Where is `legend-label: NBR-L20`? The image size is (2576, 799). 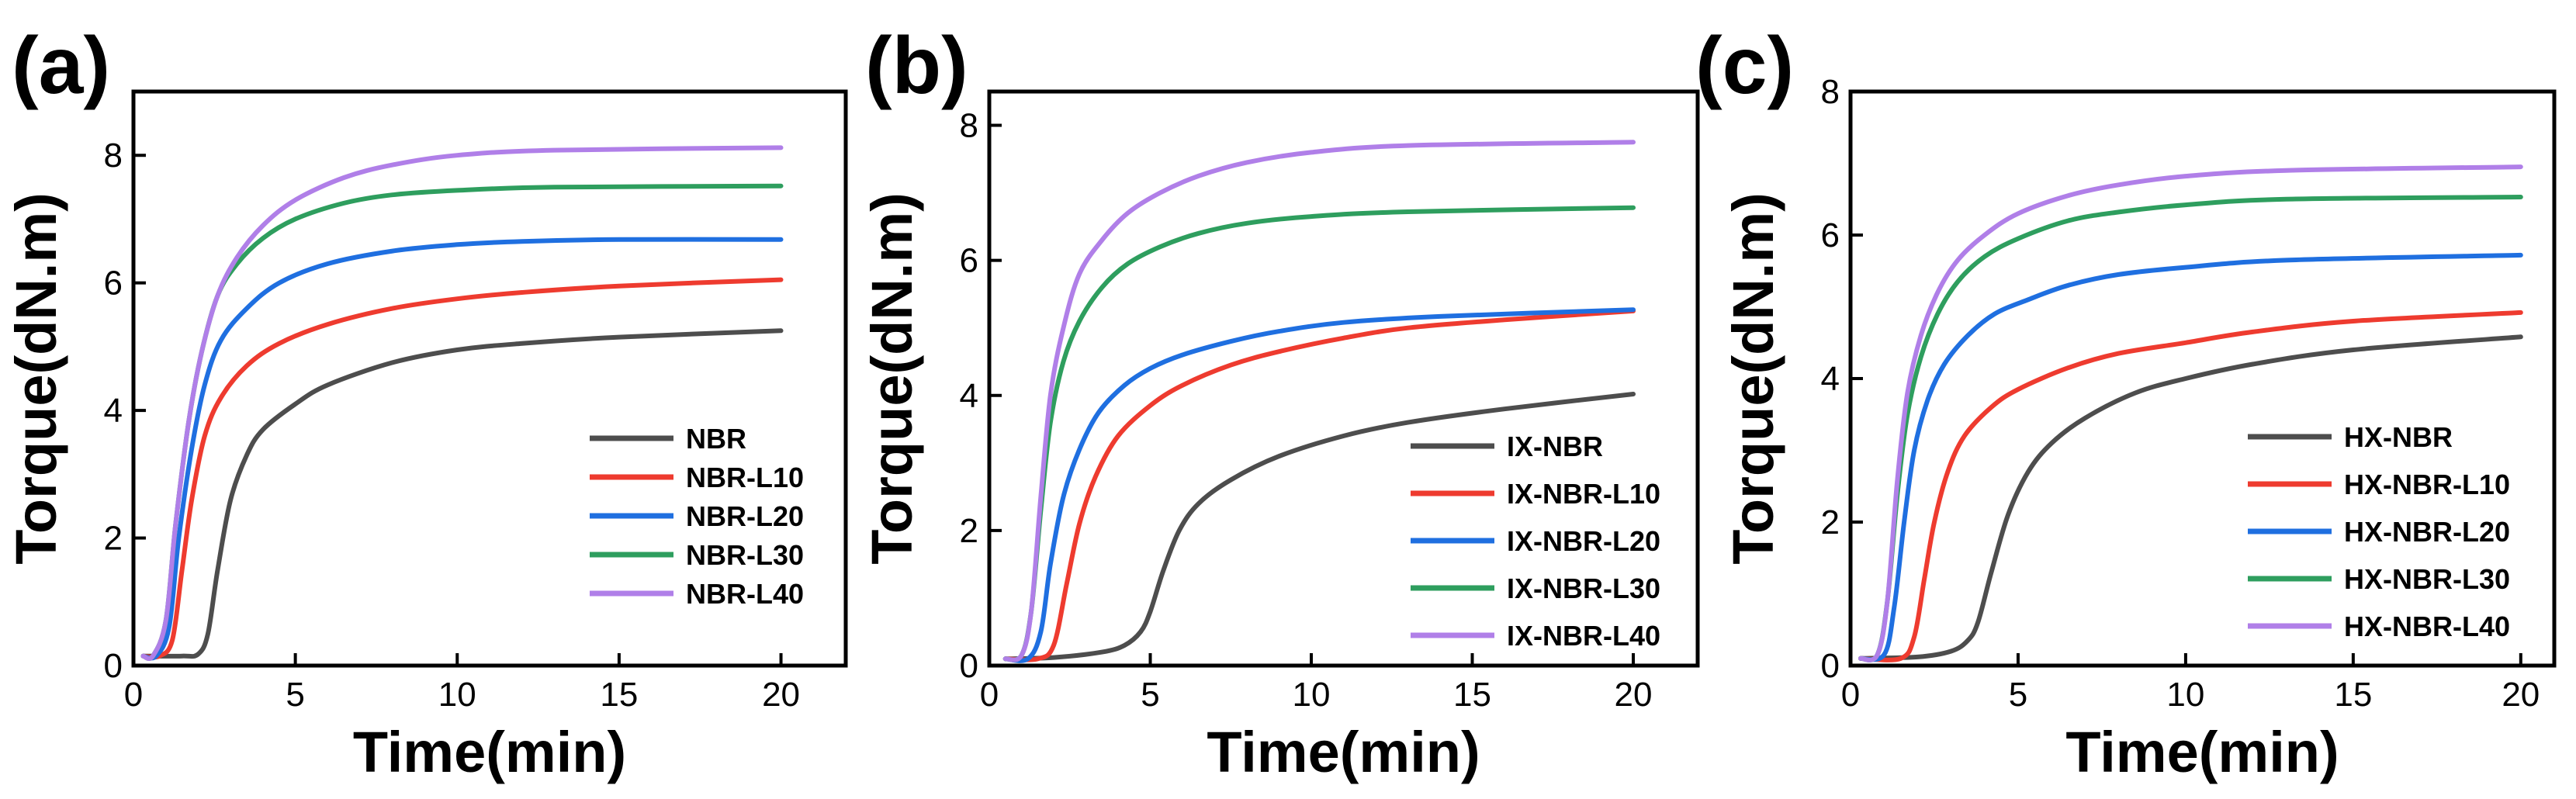
legend-label: NBR-L20 is located at coordinates (745, 516).